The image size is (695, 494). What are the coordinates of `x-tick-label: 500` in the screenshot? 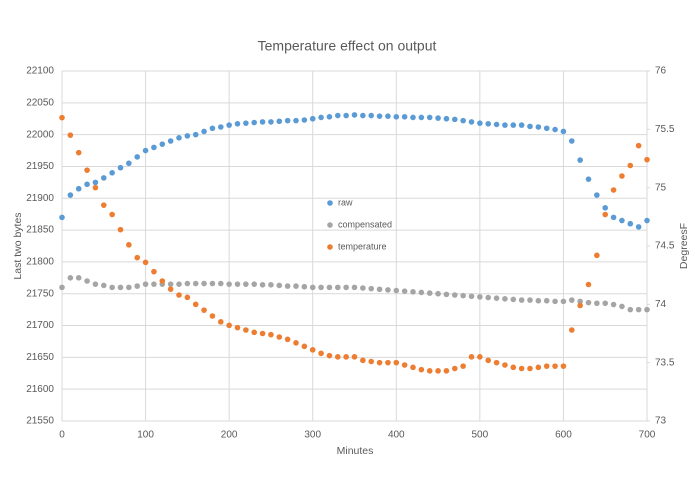 It's located at (480, 435).